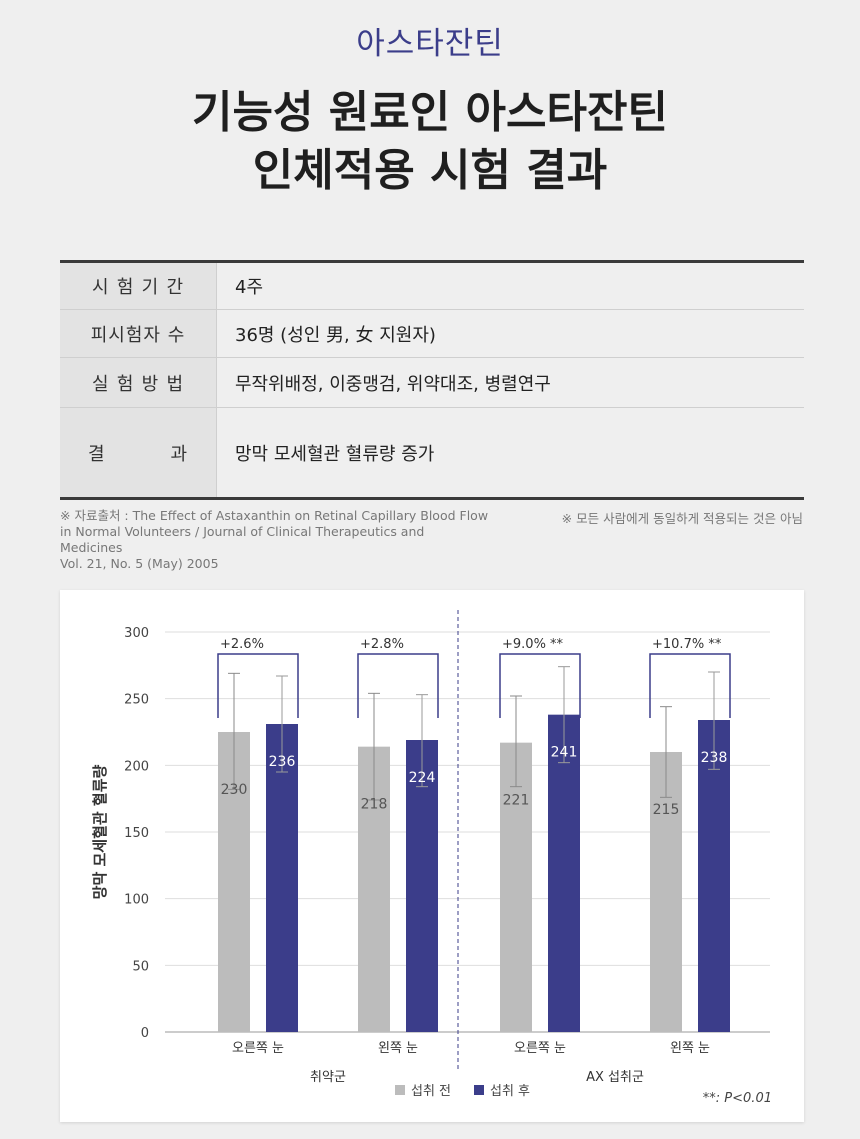 Image resolution: width=860 pixels, height=1139 pixels. I want to click on legend-swatch-after, so click(479, 1090).